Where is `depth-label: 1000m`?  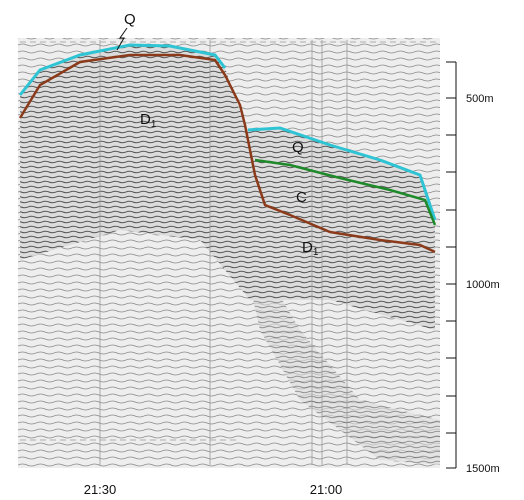
depth-label: 1000m is located at coordinates (483, 285).